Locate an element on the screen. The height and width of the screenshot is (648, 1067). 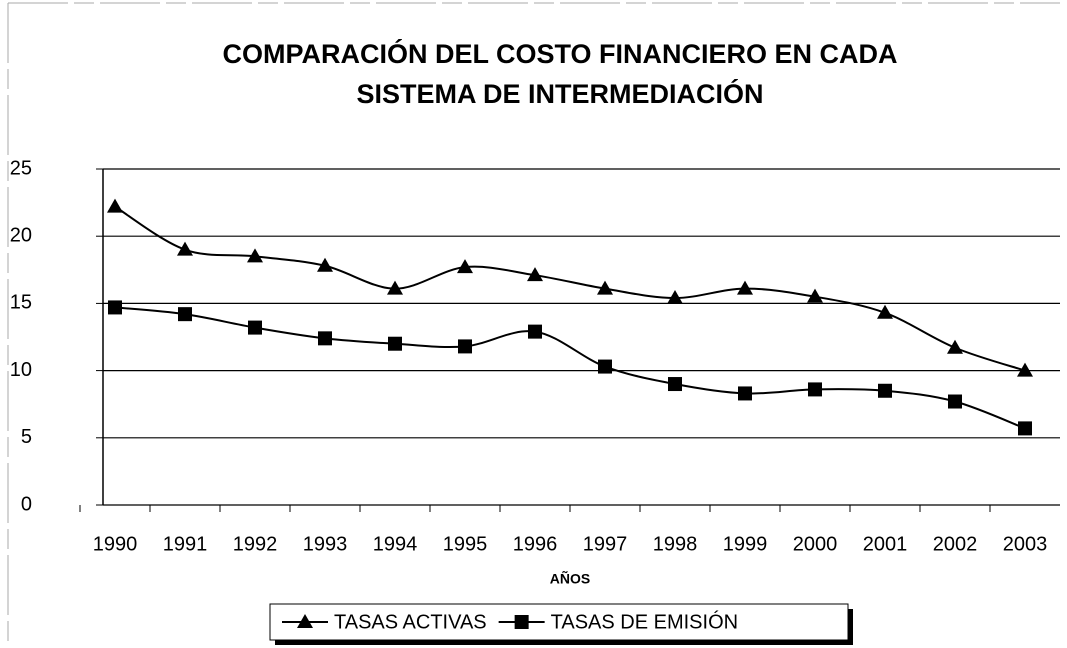
x-tick-label: 1995 is located at coordinates (465, 544).